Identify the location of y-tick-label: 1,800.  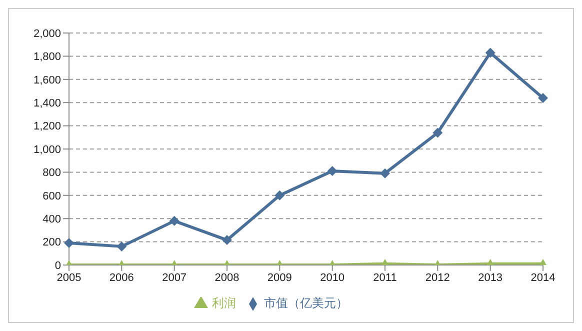
(47, 57).